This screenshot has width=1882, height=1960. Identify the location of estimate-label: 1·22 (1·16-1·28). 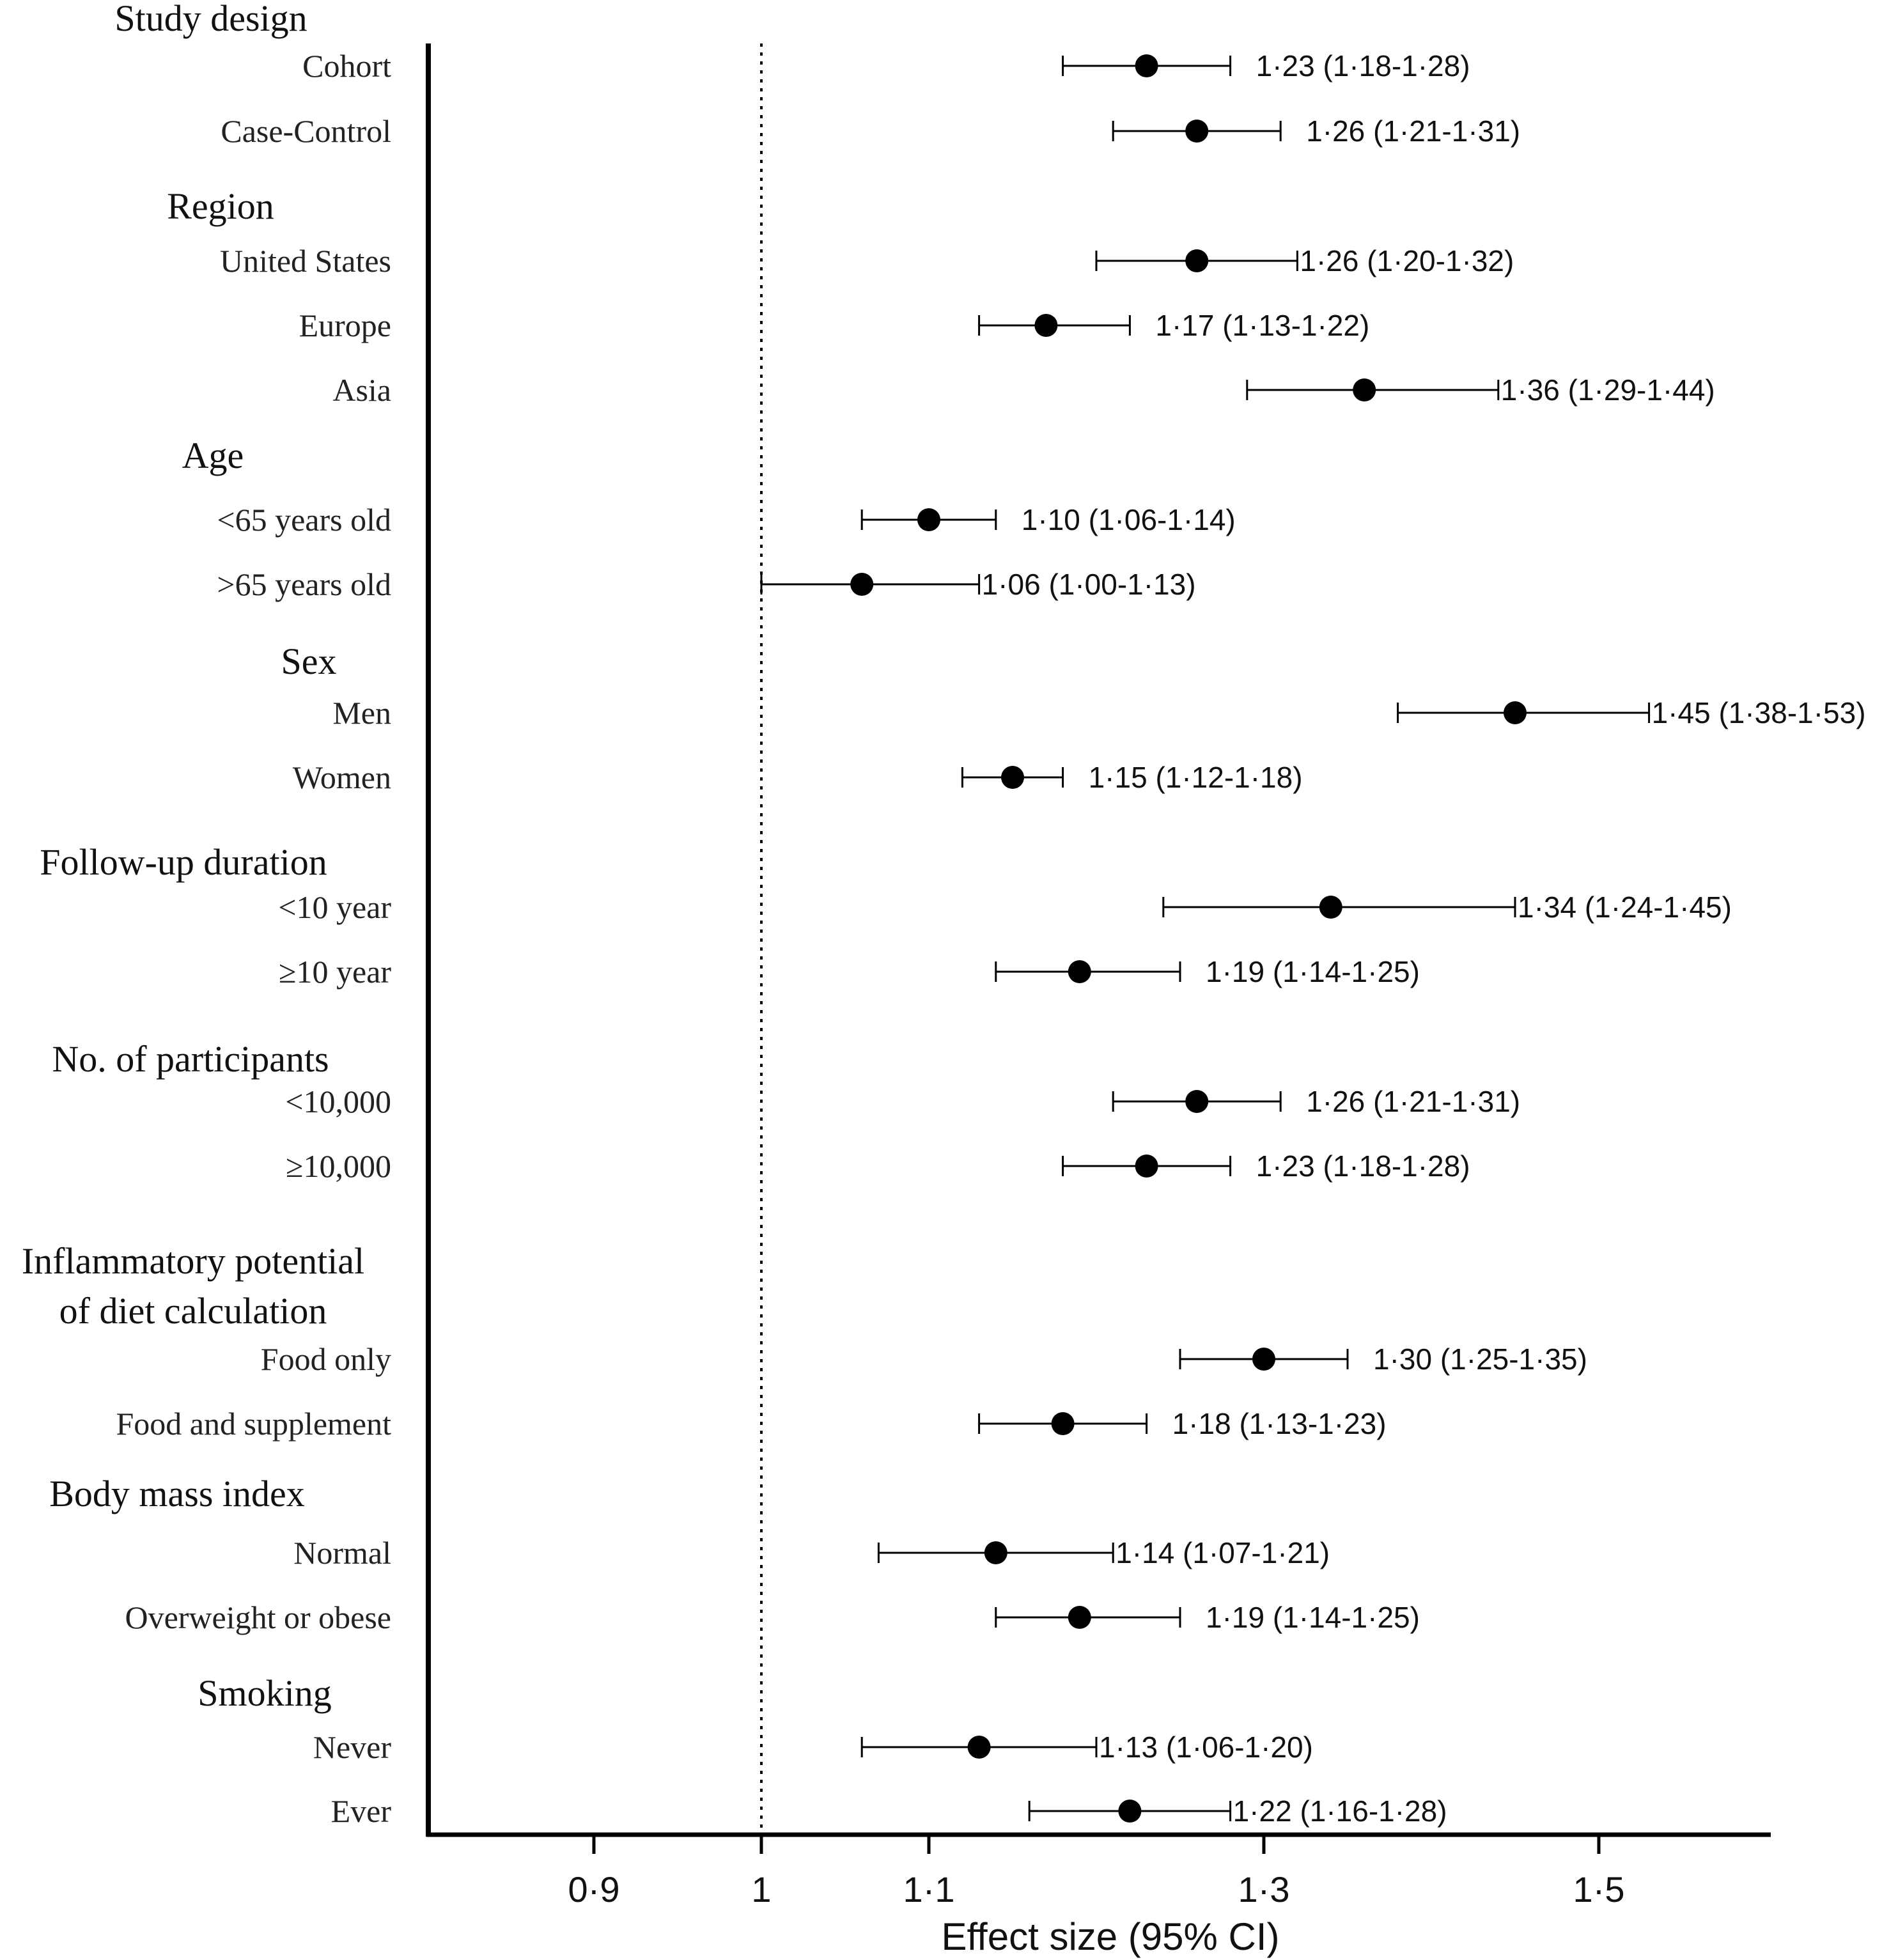
(1340, 1811).